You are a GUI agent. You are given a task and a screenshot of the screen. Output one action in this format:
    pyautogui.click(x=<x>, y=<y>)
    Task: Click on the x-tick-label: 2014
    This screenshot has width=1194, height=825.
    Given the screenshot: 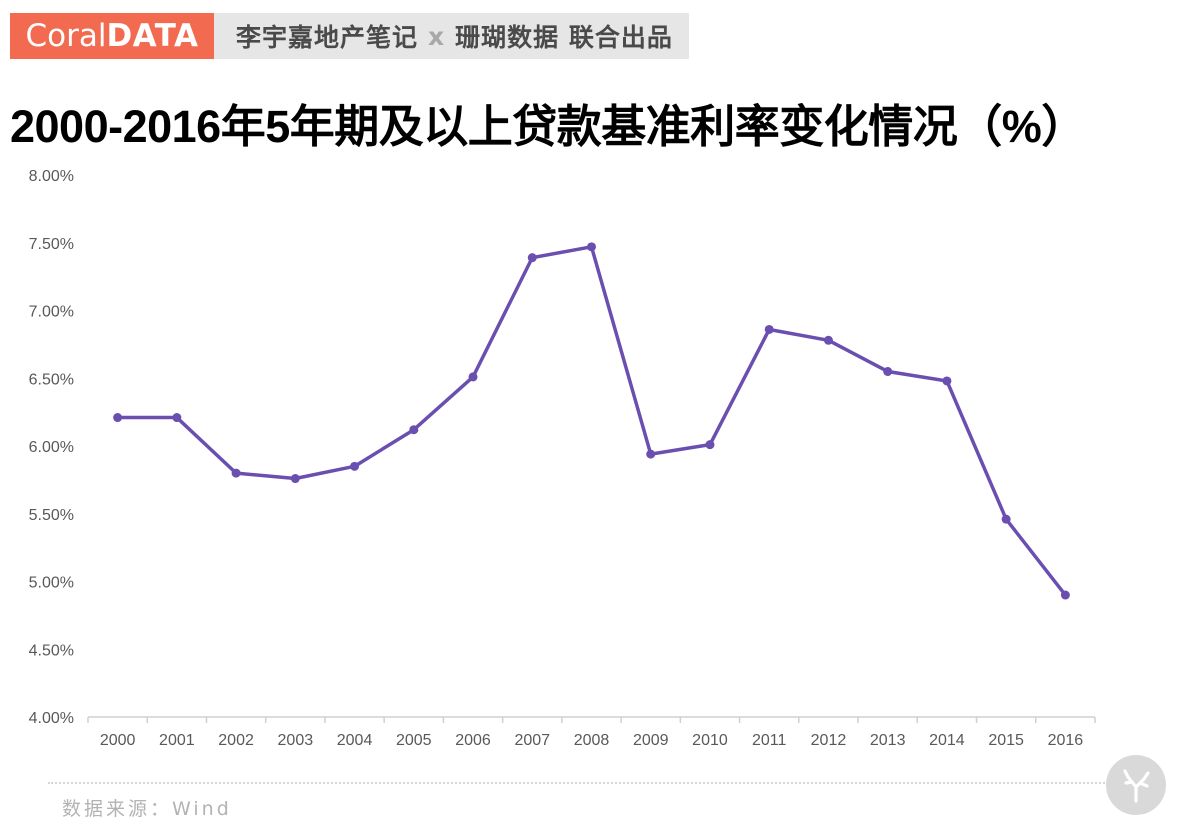 What is the action you would take?
    pyautogui.click(x=947, y=740)
    